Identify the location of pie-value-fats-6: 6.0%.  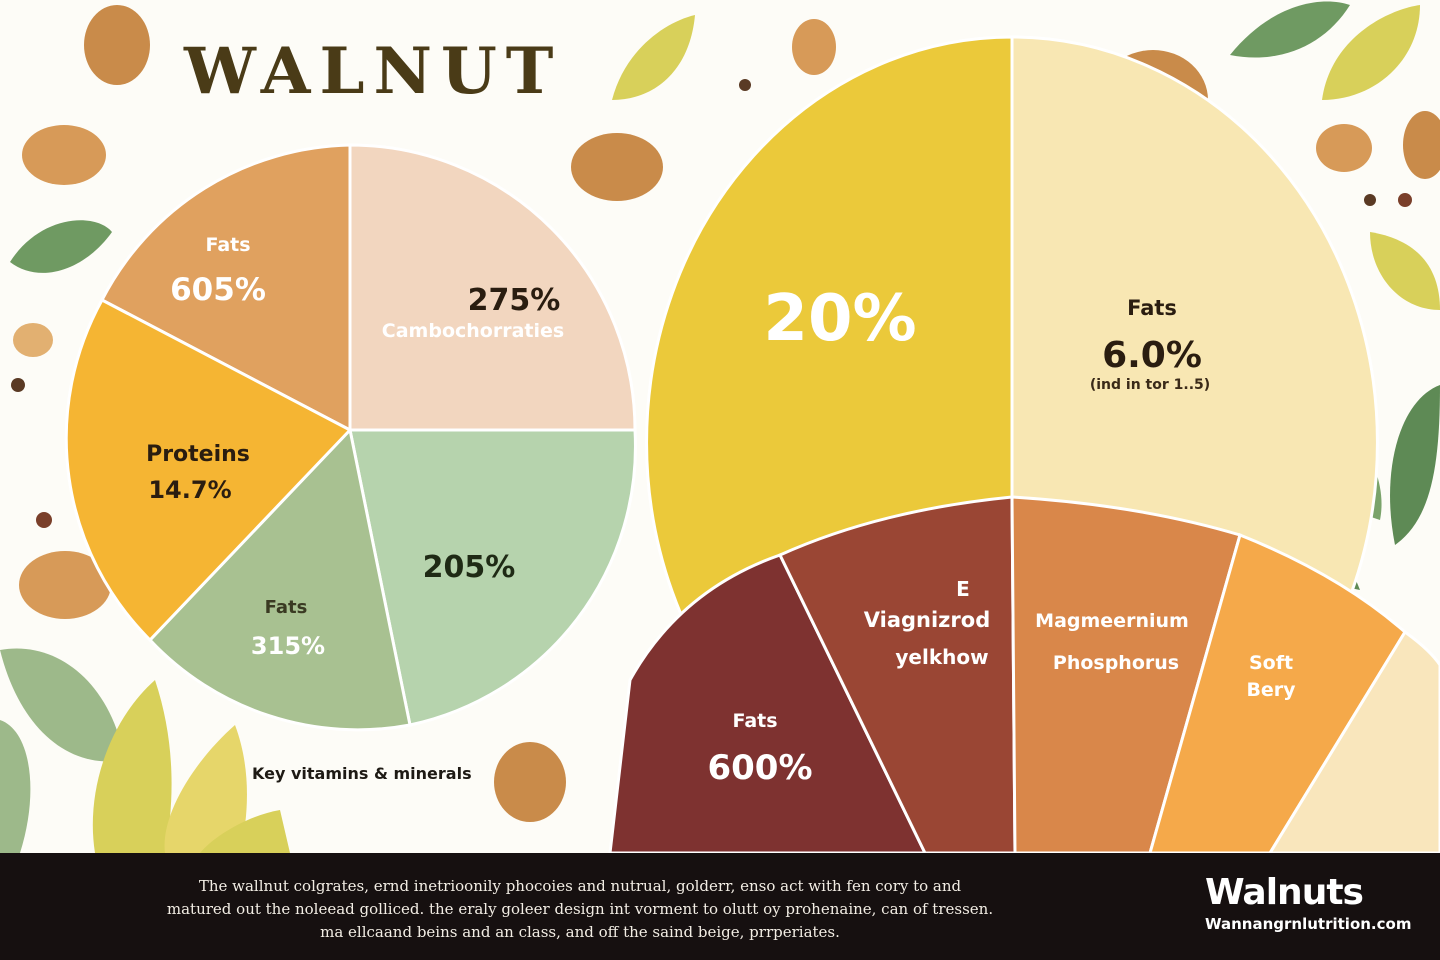
(1152, 355).